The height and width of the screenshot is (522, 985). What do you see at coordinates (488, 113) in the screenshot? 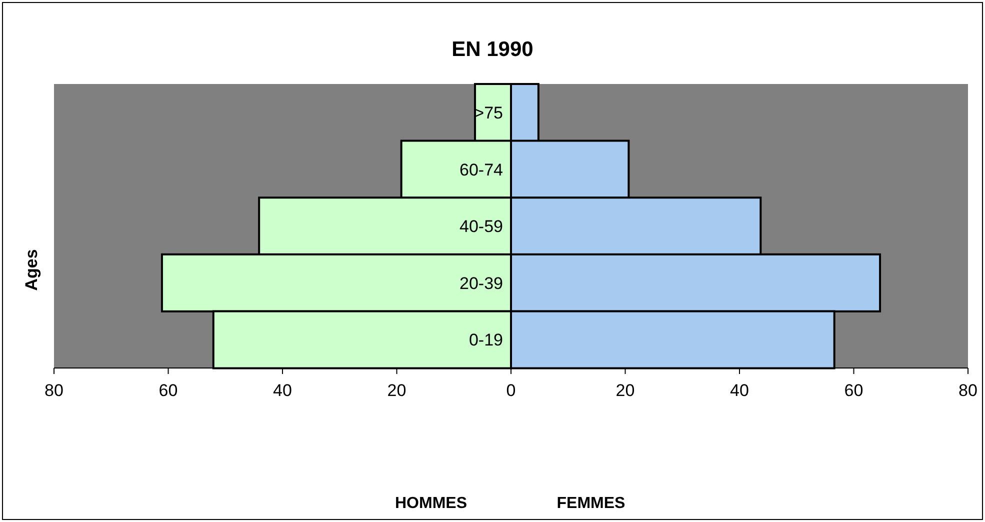
I see `y-tick-label: >75` at bounding box center [488, 113].